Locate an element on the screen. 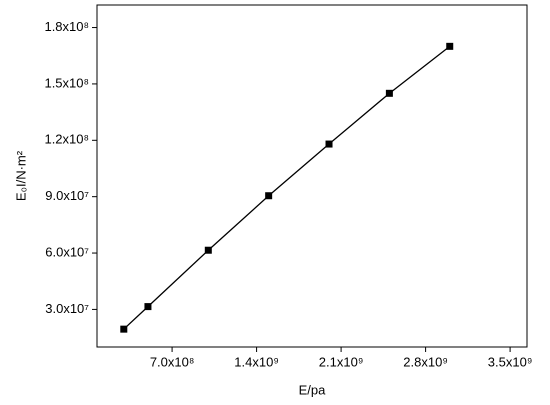  x-tick-label: 7.0x10⁸ is located at coordinates (172, 361).